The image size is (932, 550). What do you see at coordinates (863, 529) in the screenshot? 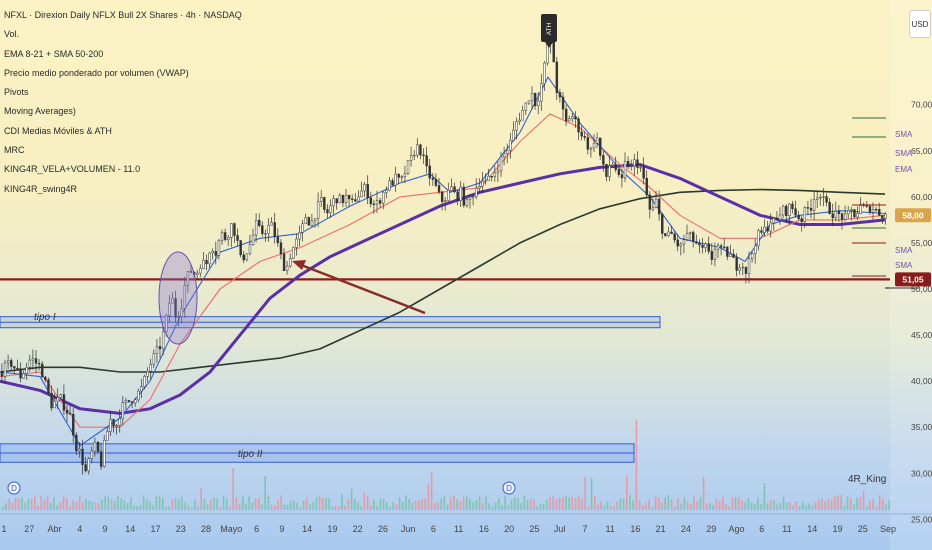
I see `time-tick-label: 25` at bounding box center [863, 529].